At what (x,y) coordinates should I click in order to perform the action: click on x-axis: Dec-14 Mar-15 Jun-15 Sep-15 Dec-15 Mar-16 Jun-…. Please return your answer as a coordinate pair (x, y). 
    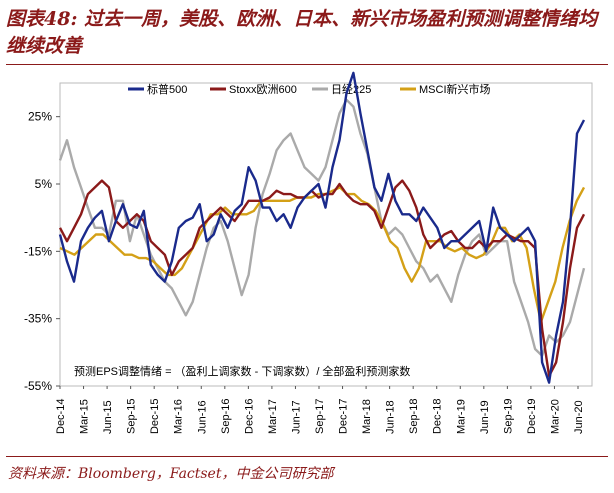
    Looking at the image, I should click on (320, 410).